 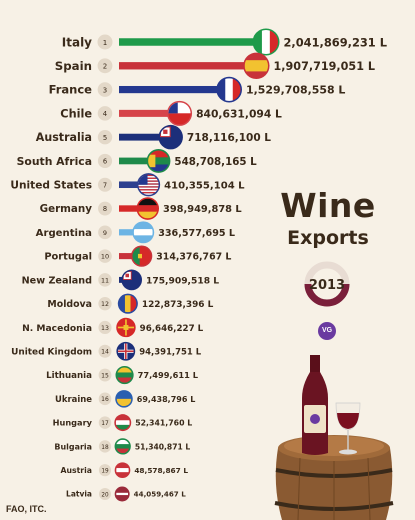 I want to click on value-label: 1,907,719,051 L, so click(x=324, y=66).